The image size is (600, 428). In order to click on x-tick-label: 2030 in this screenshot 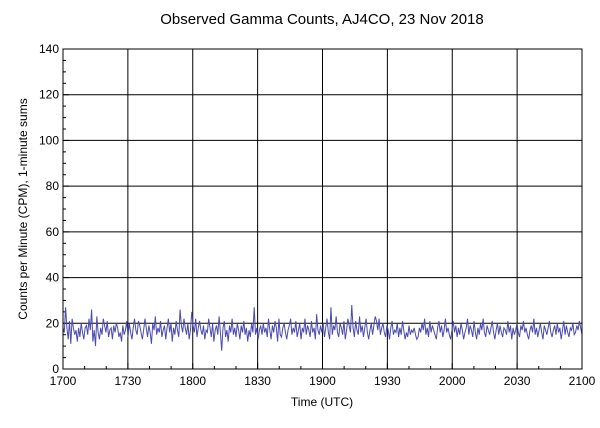, I will do `click(517, 381)`.